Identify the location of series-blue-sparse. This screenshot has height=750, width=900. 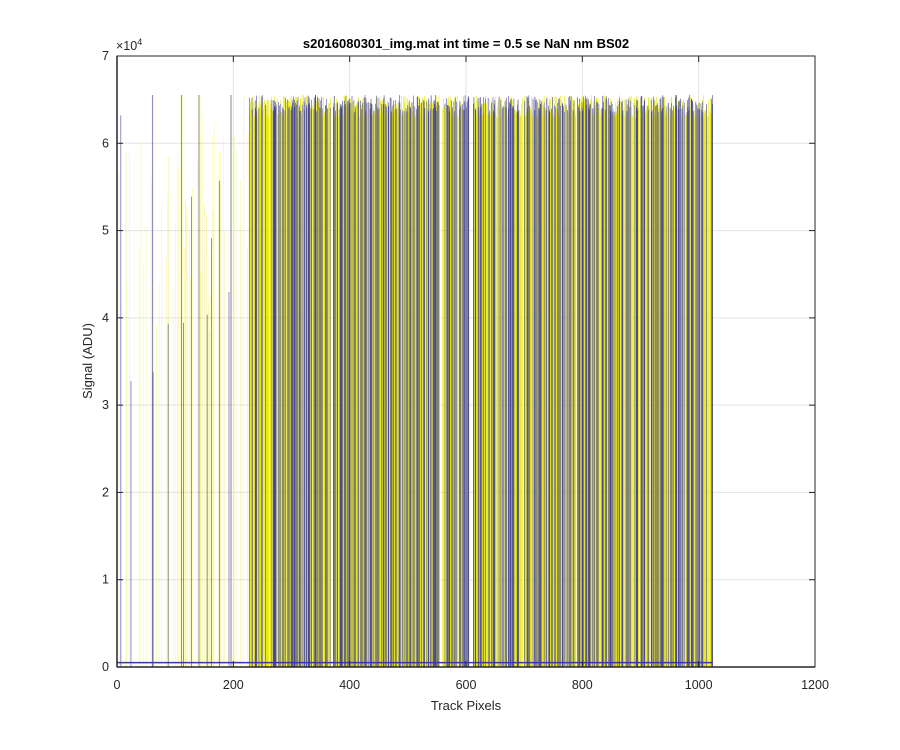
(176, 380).